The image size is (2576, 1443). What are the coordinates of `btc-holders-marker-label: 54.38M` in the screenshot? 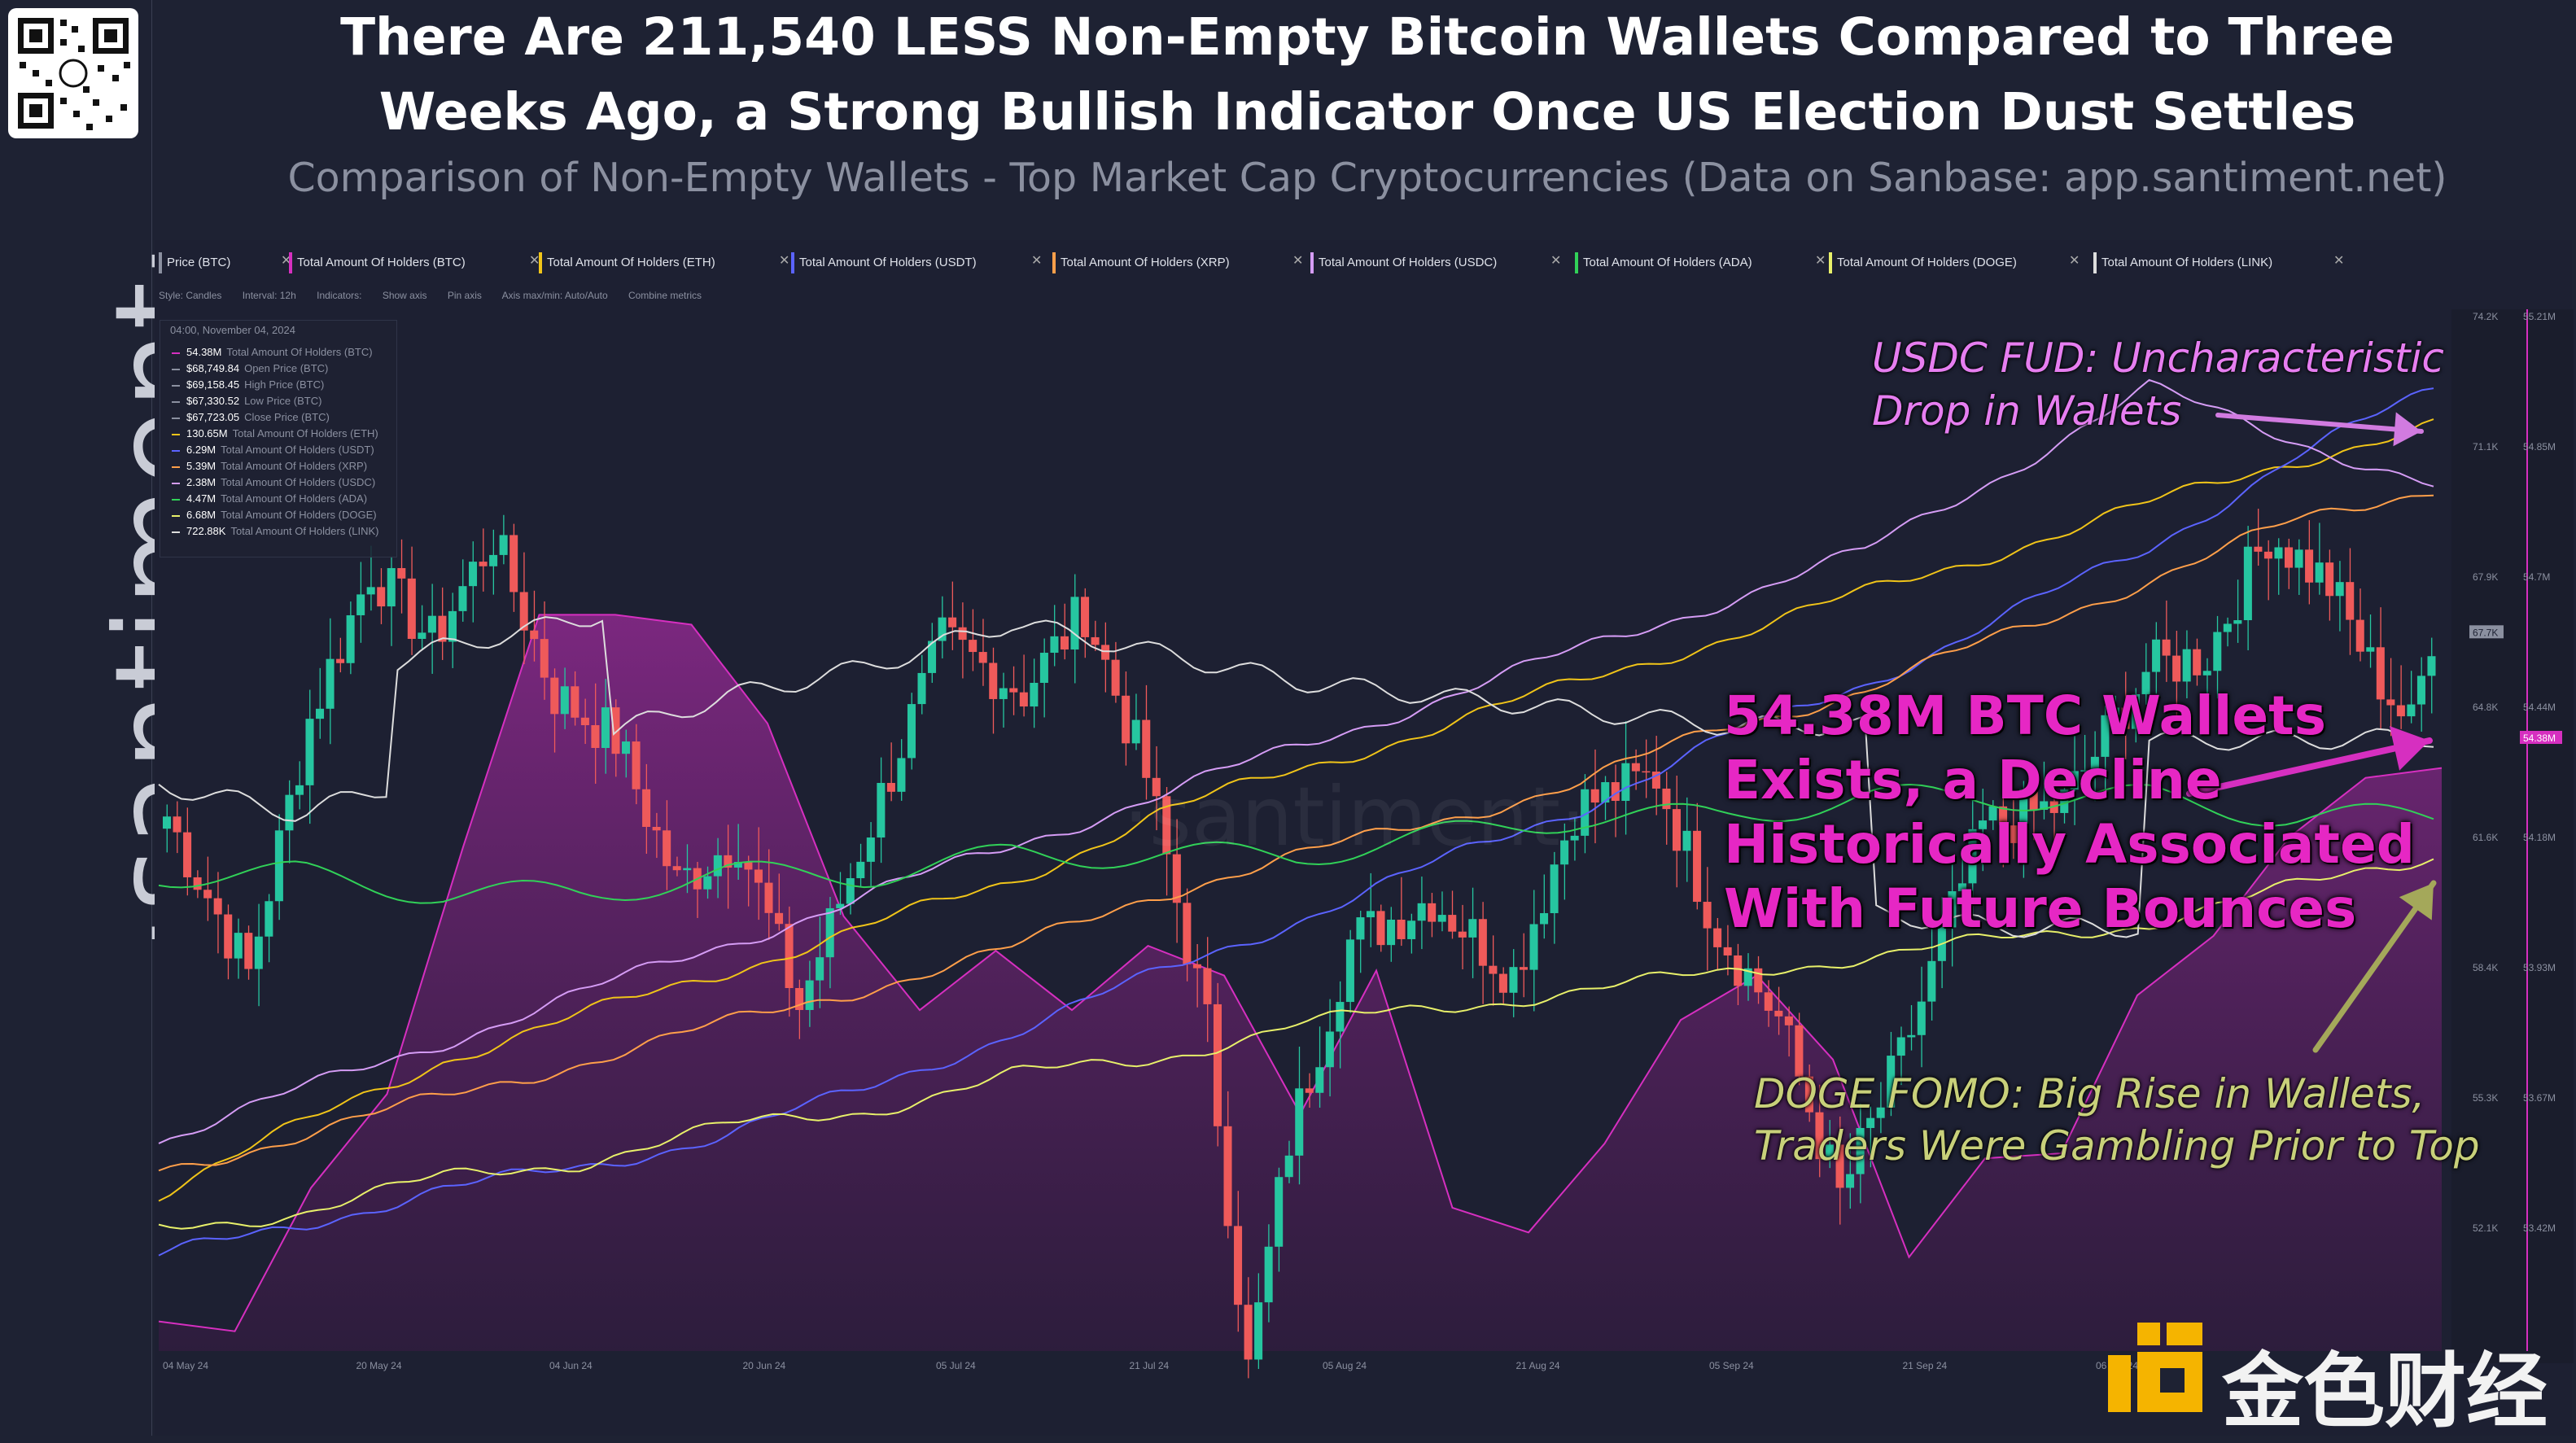 It's located at (2539, 738).